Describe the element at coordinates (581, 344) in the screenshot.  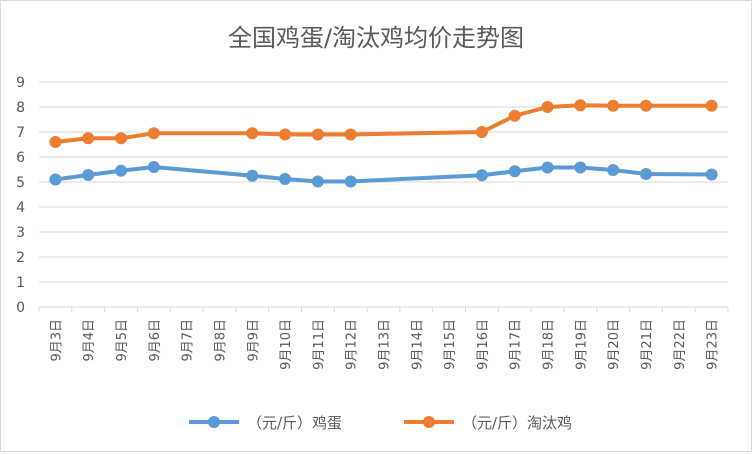
I see `x-tick-label: 9月19日` at that location.